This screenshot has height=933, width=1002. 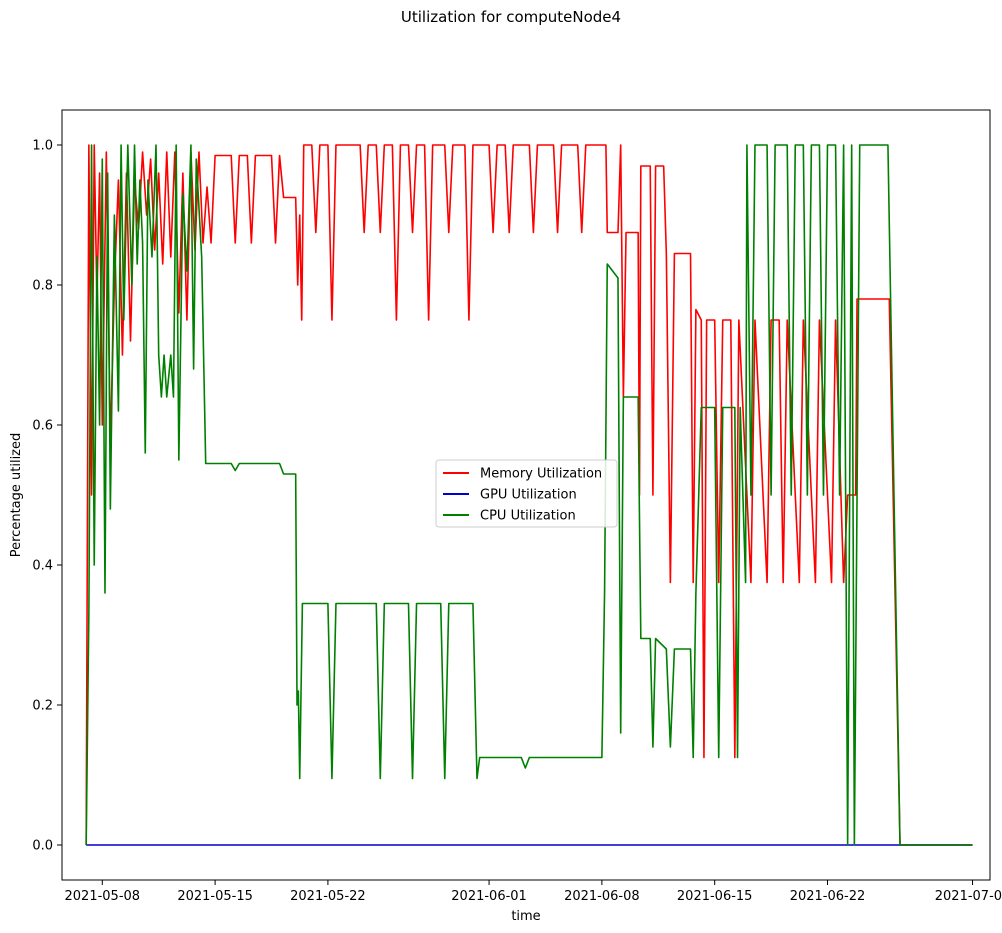 I want to click on y-tick-label: 0.0, so click(x=42, y=846).